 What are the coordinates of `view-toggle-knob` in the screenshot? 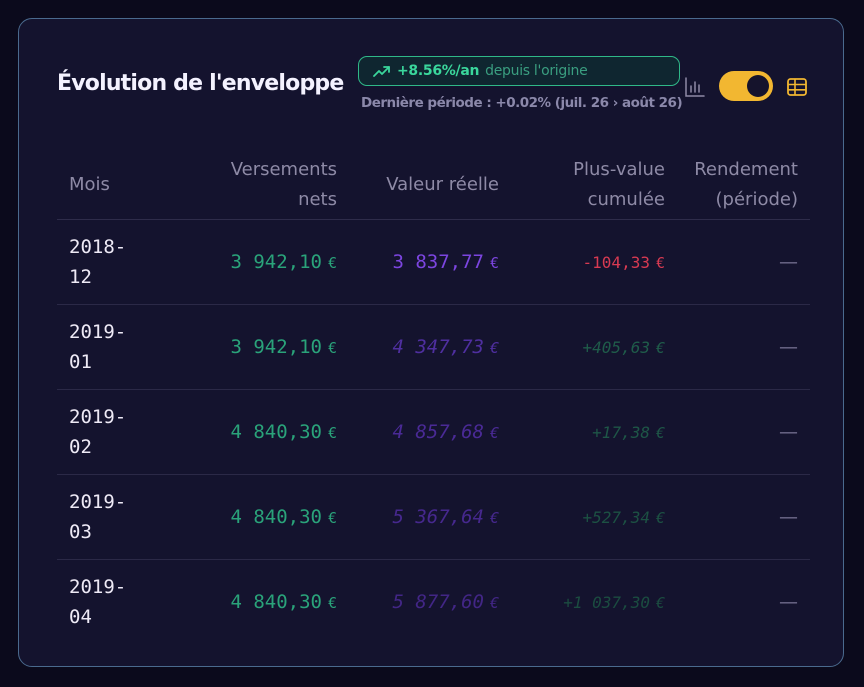 It's located at (758, 86).